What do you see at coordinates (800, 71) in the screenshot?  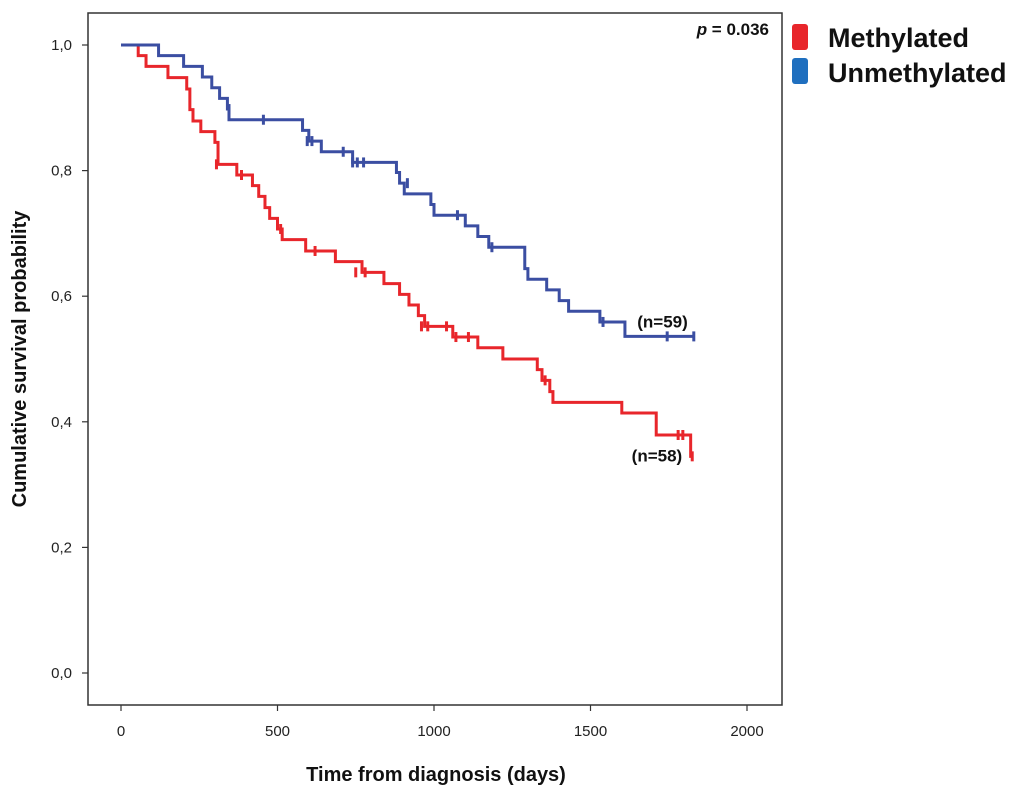 I see `legend-swatch-unmethylated` at bounding box center [800, 71].